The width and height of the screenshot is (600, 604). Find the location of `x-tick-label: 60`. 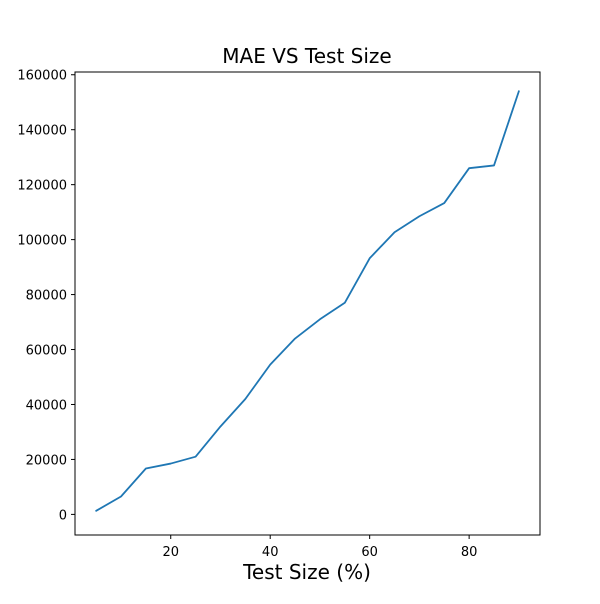

x-tick-label: 60 is located at coordinates (369, 552).